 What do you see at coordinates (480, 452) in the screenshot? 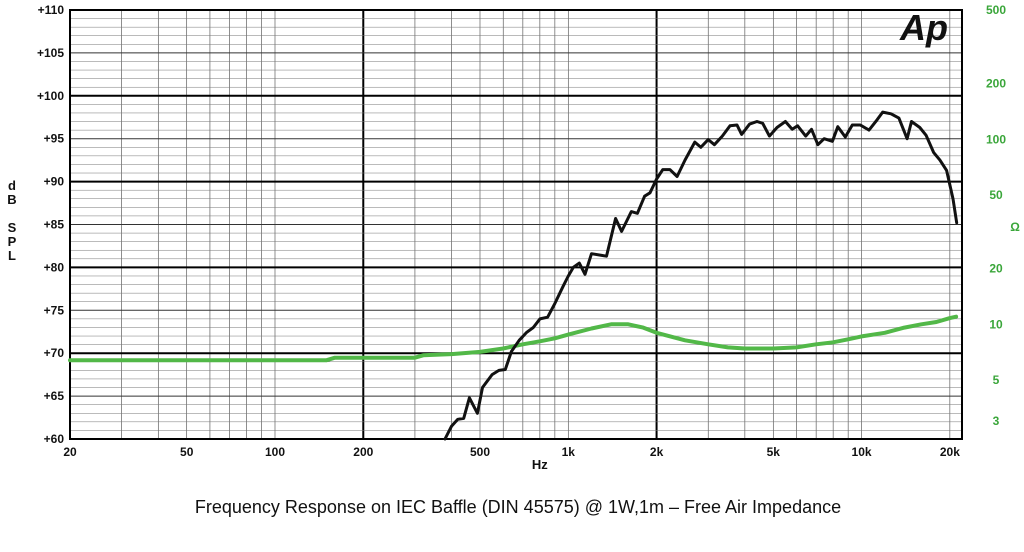
I see `x-tick-label: 500` at bounding box center [480, 452].